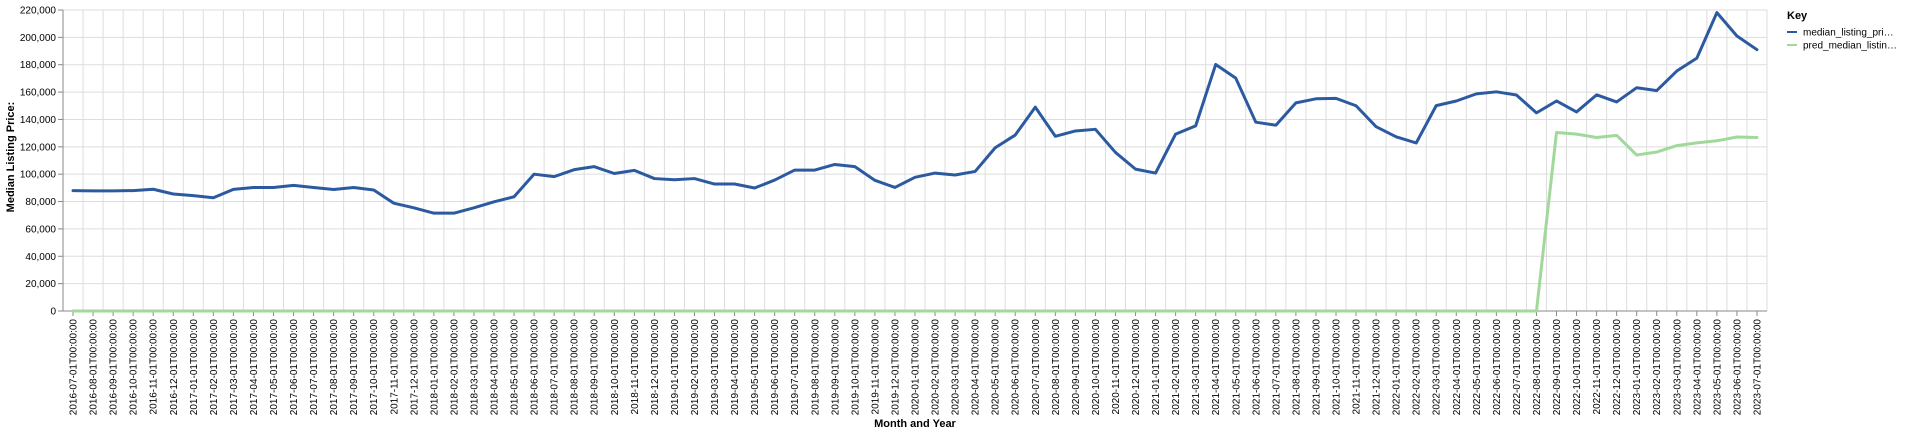  Describe the element at coordinates (915, 424) in the screenshot. I see `x-axis-title: Month and Year` at that location.